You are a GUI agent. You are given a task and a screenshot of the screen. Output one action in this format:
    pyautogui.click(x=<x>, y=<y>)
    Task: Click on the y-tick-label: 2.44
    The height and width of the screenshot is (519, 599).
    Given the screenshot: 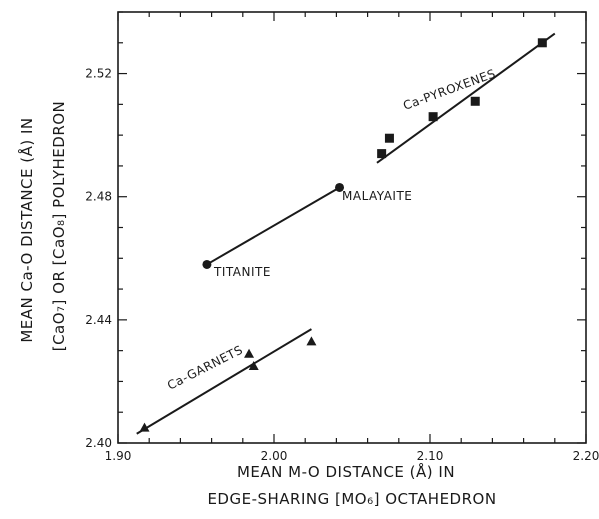 What is the action you would take?
    pyautogui.click(x=98, y=320)
    